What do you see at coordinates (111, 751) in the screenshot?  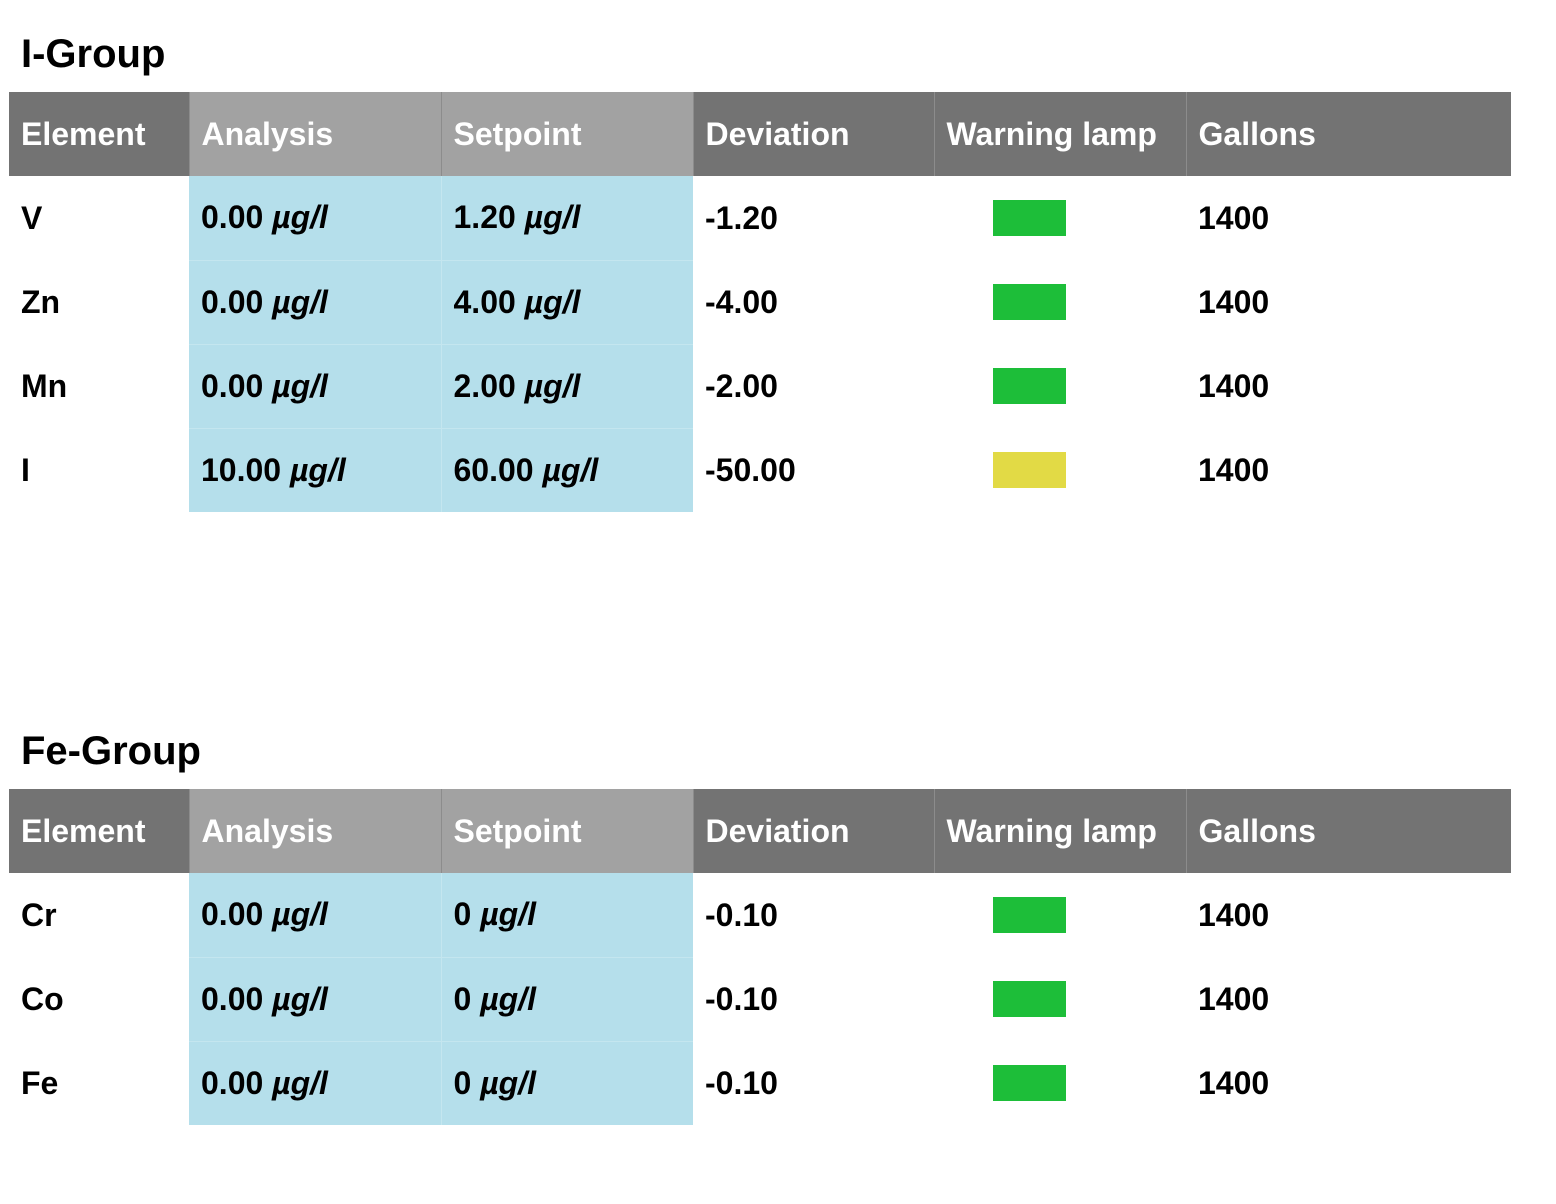 I see `group-title: Fe-Group` at bounding box center [111, 751].